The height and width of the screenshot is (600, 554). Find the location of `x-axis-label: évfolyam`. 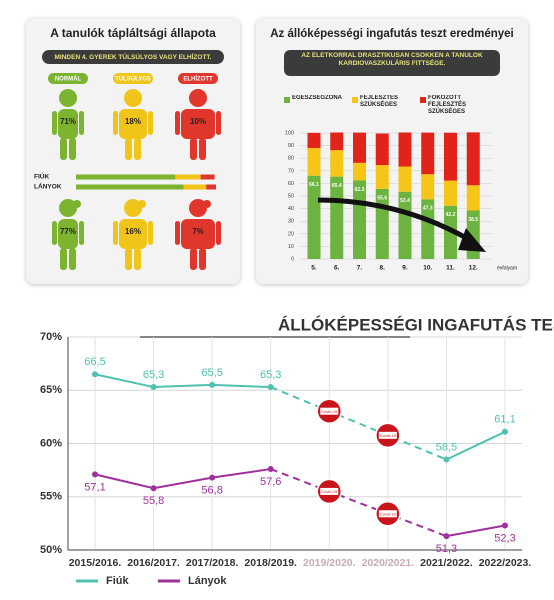

x-axis-label: évfolyam is located at coordinates (507, 268).